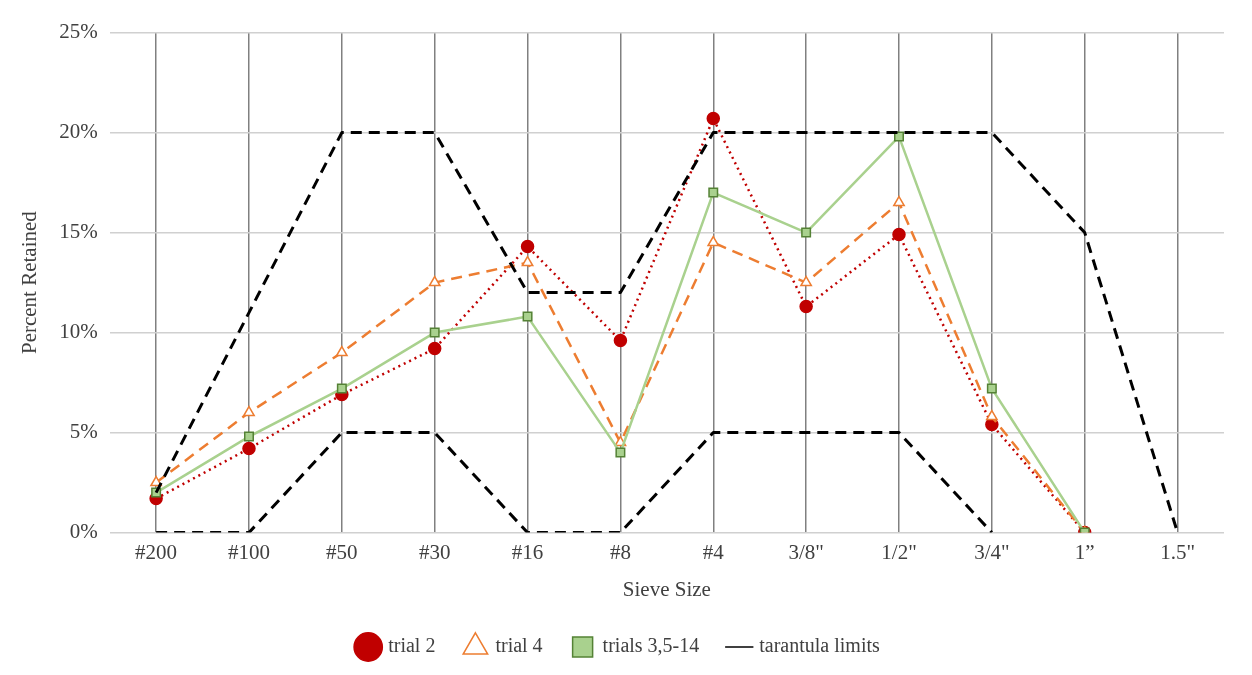 This screenshot has width=1252, height=675. What do you see at coordinates (29, 282) in the screenshot?
I see `y-axis-title: Percent Retained` at bounding box center [29, 282].